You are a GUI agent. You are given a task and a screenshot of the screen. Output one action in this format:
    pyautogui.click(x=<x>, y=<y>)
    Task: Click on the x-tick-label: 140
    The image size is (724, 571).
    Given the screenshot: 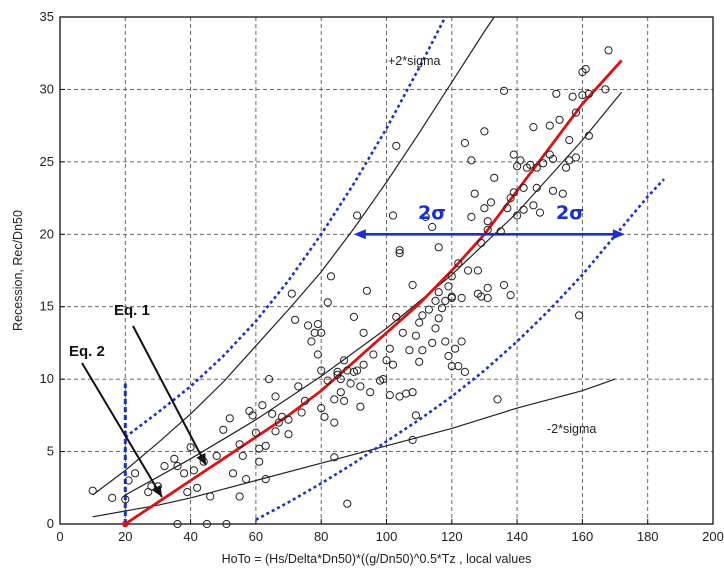 What is the action you would take?
    pyautogui.click(x=517, y=536)
    